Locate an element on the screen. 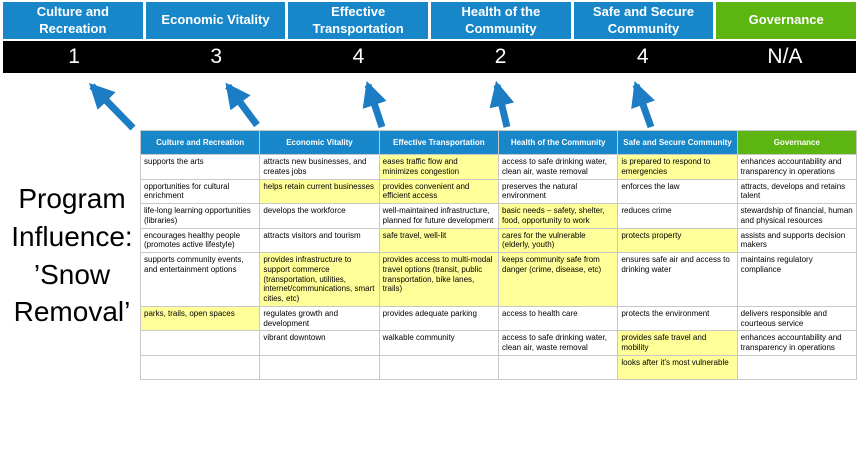 Image resolution: width=859 pixels, height=465 pixels. matrix-cell: provides convenient and efficient access is located at coordinates (439, 191).